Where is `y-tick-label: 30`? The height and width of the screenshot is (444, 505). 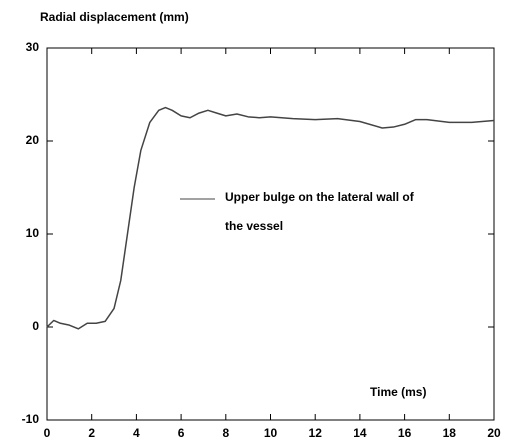 y-tick-label: 30 is located at coordinates (33, 47).